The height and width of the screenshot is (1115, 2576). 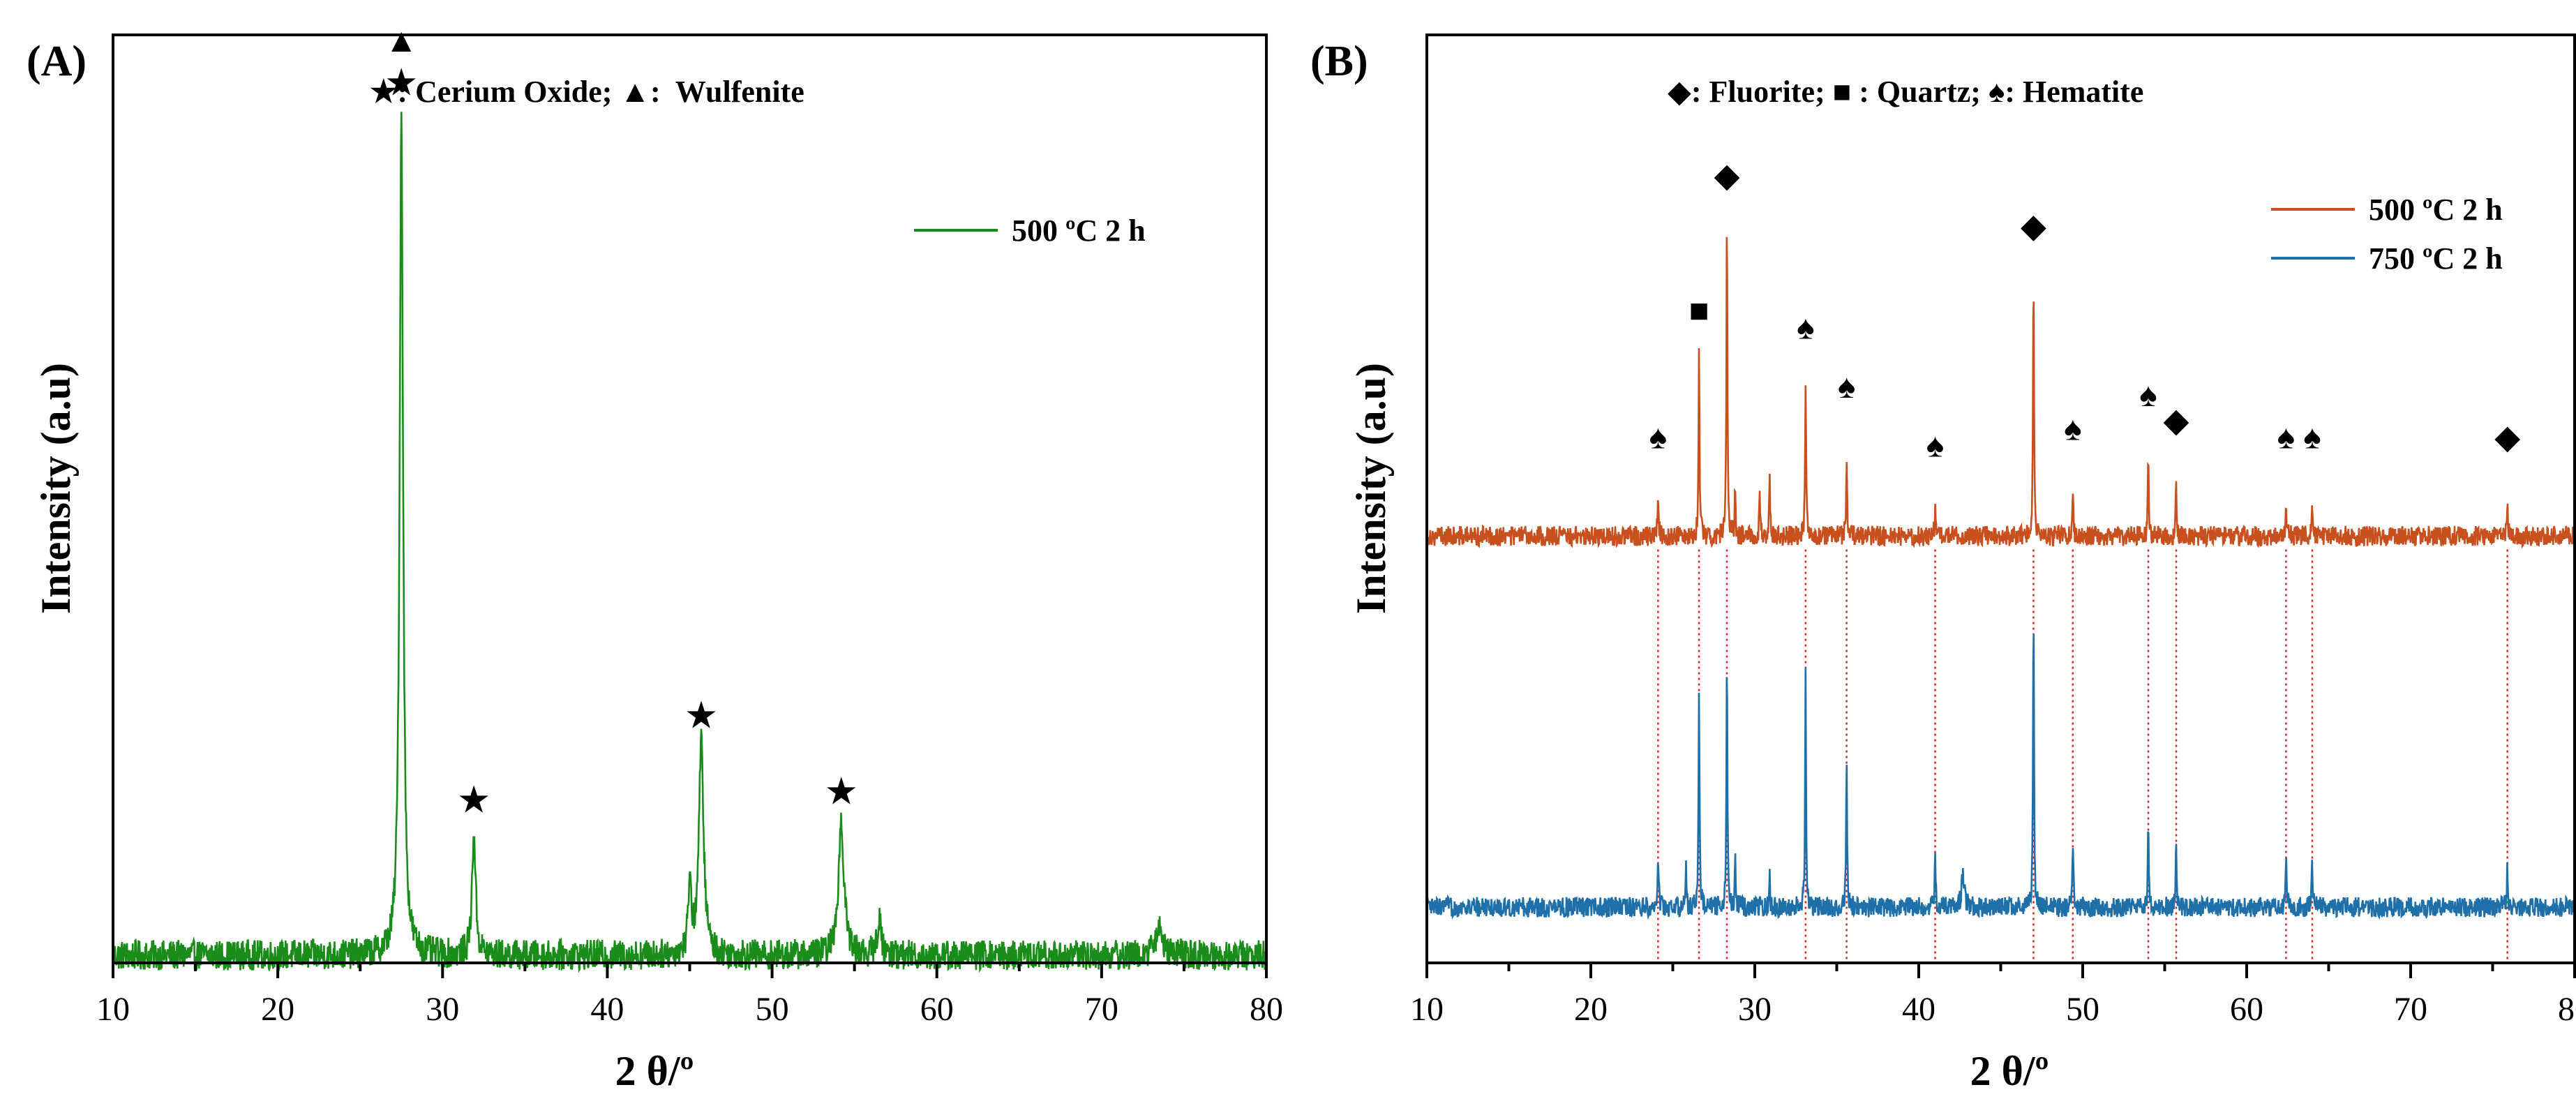 What do you see at coordinates (654, 1071) in the screenshot?
I see `panel-a-xlabel: 2 θ/º` at bounding box center [654, 1071].